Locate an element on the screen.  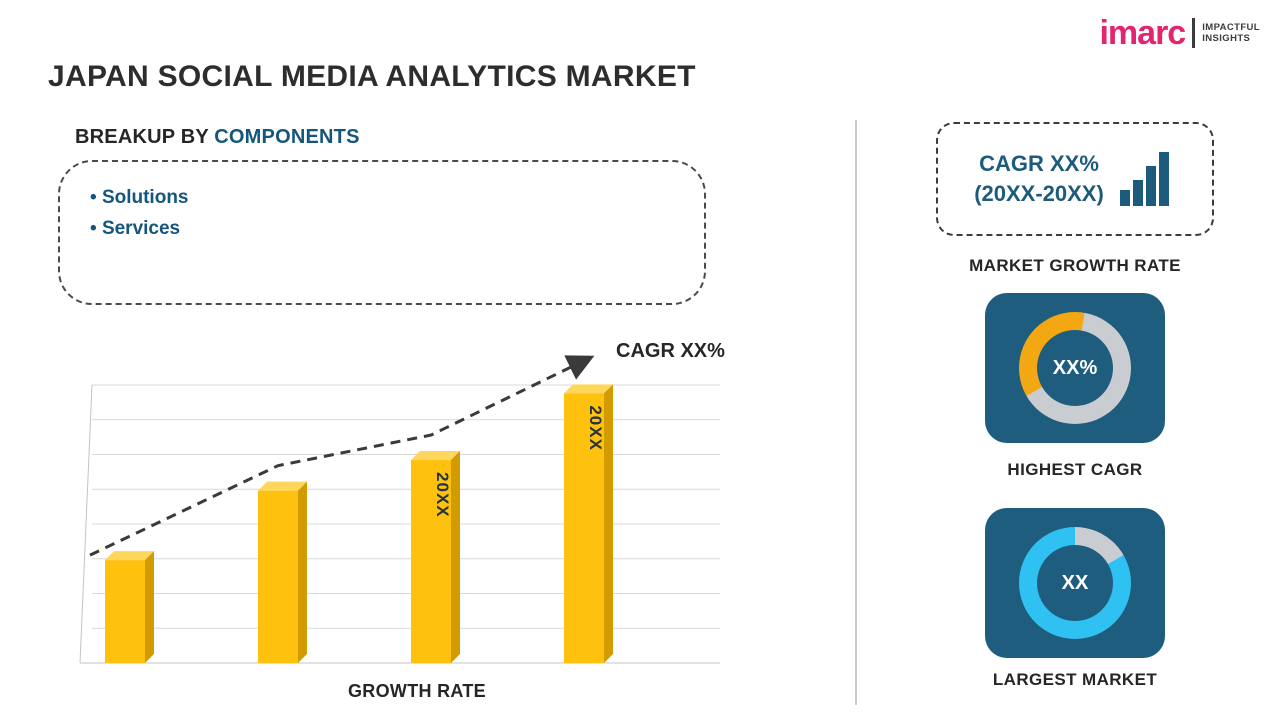
breakup-heading: BREAKUP BY COMPONENTS is located at coordinates (217, 137).